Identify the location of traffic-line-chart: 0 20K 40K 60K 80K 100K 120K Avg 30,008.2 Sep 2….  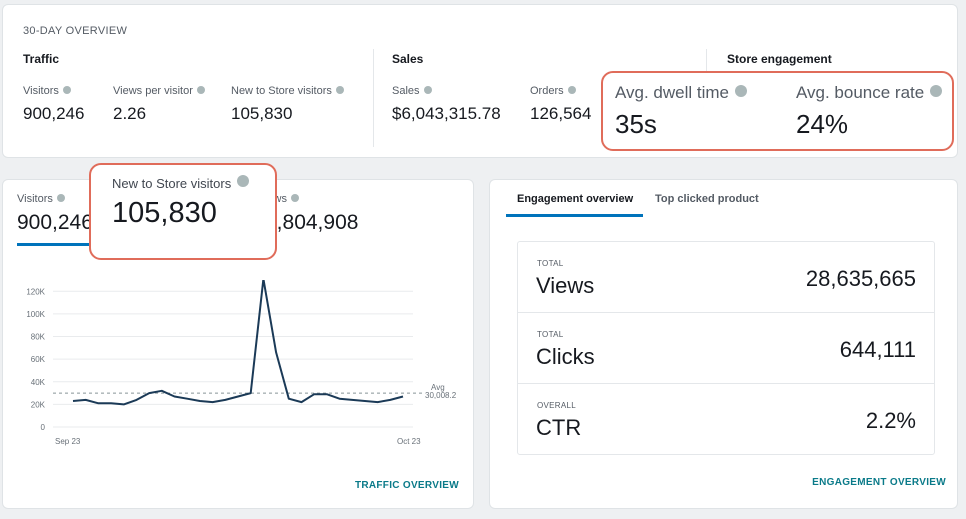
(241, 363).